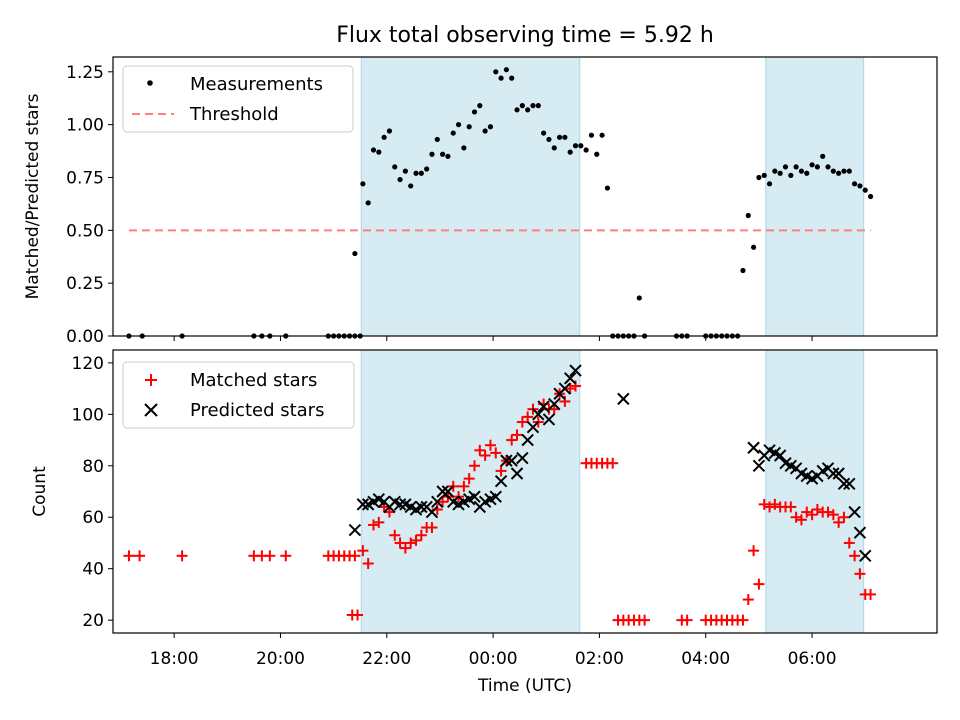 This screenshot has width=960, height=720. What do you see at coordinates (88, 364) in the screenshot?
I see `y-tick-label: 120` at bounding box center [88, 364].